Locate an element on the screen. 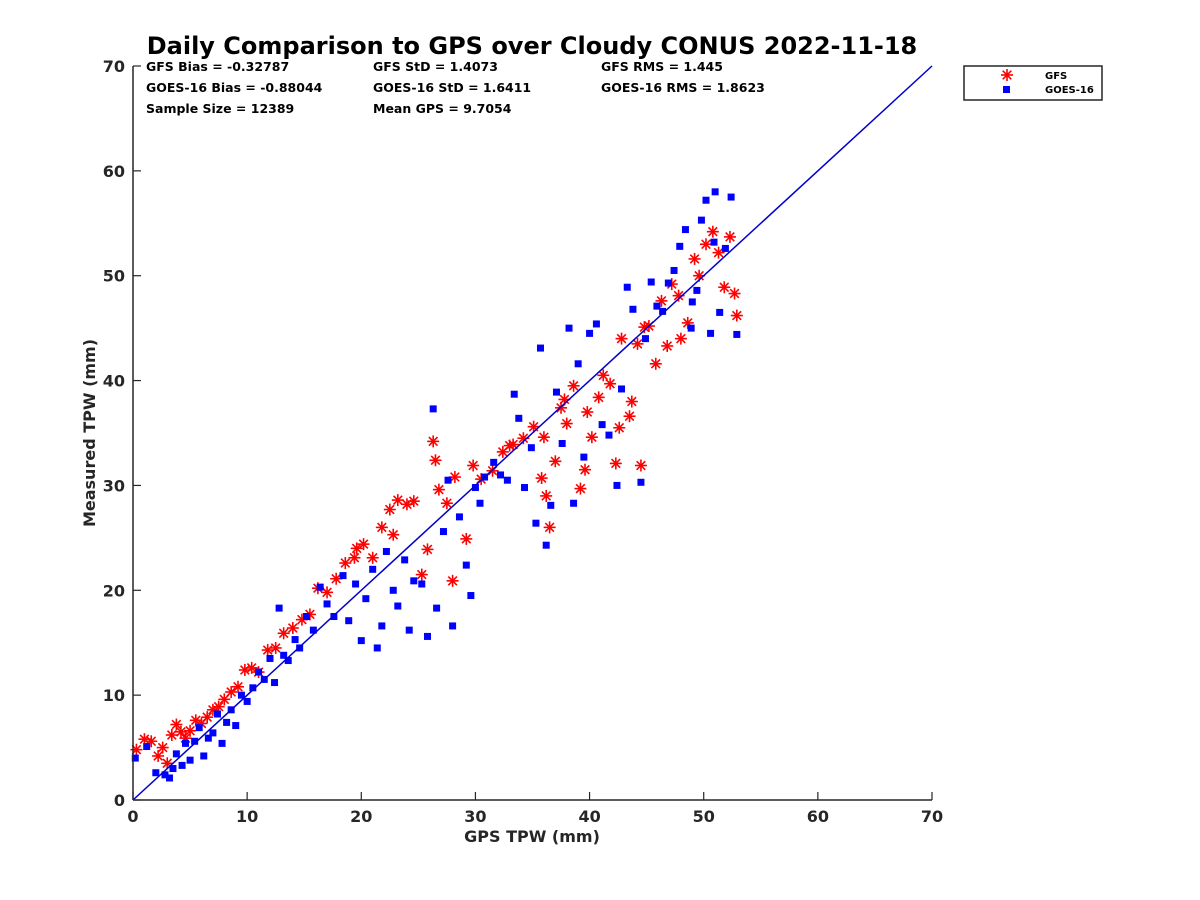  legend-box is located at coordinates (1033, 83).